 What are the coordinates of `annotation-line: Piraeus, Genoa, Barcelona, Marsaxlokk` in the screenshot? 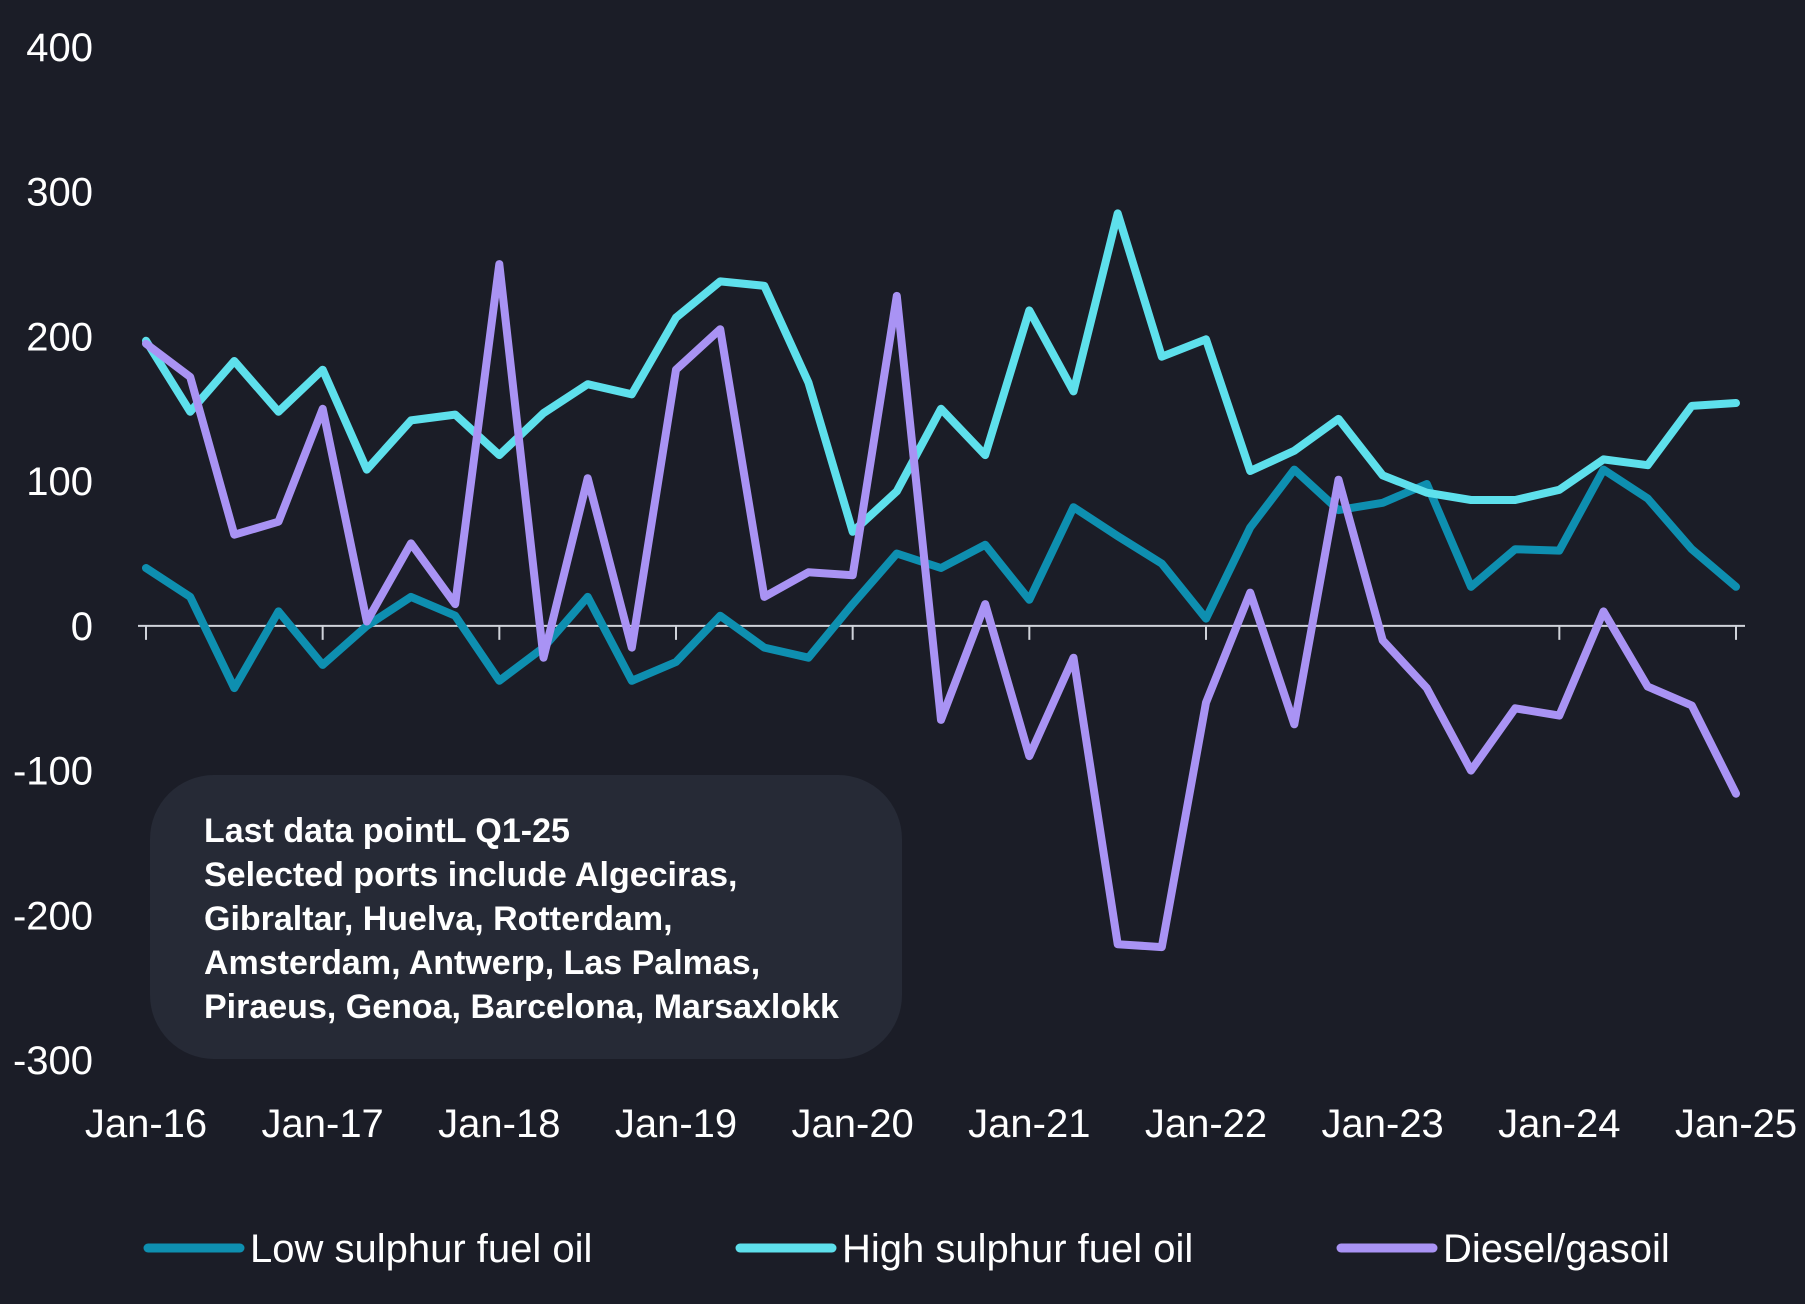 It's located at (521, 1007).